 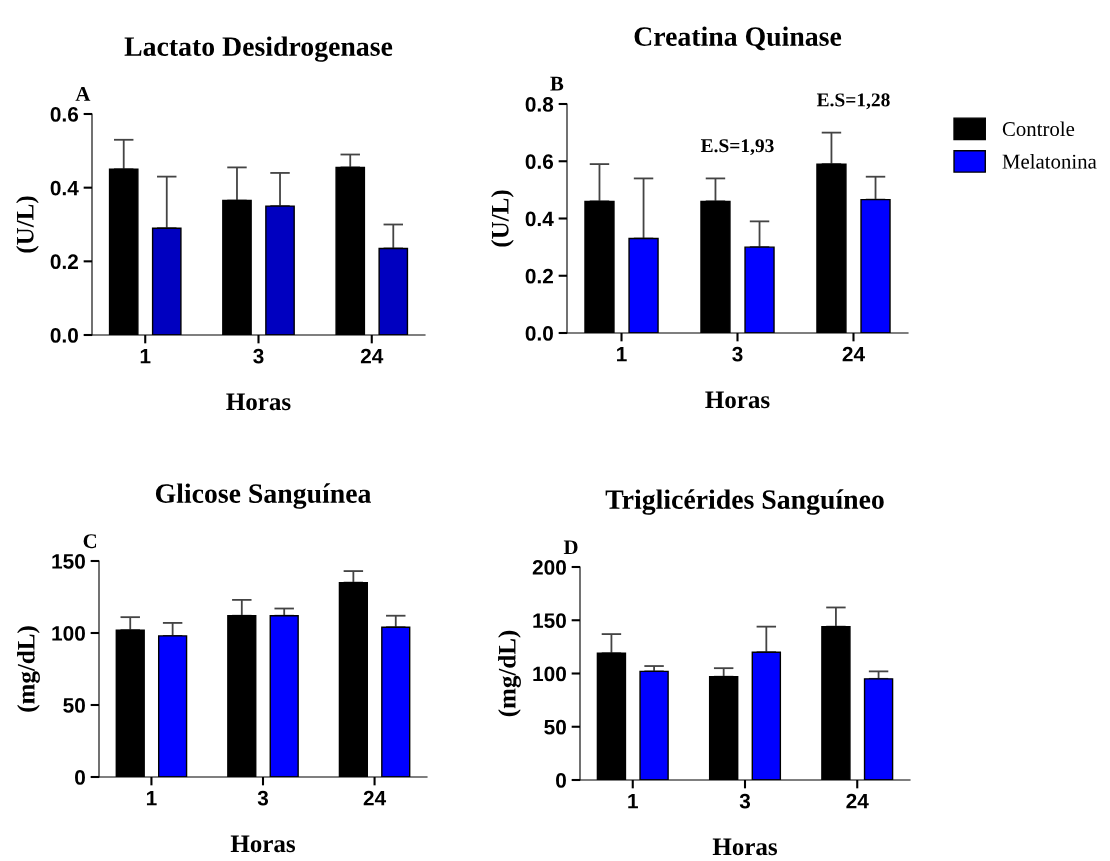 What do you see at coordinates (539, 104) in the screenshot?
I see `y-tick-label: 0.8` at bounding box center [539, 104].